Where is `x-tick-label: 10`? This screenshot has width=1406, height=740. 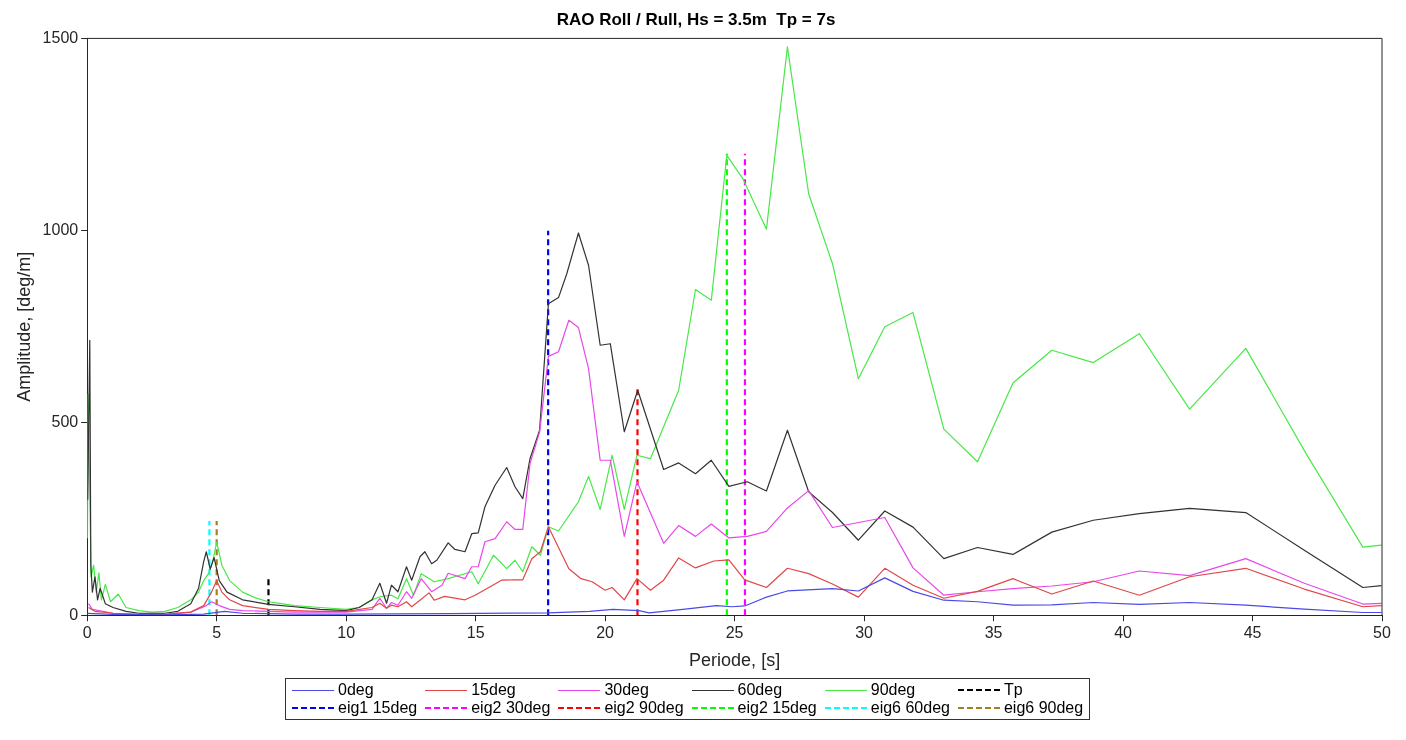 x-tick-label: 10 is located at coordinates (346, 633).